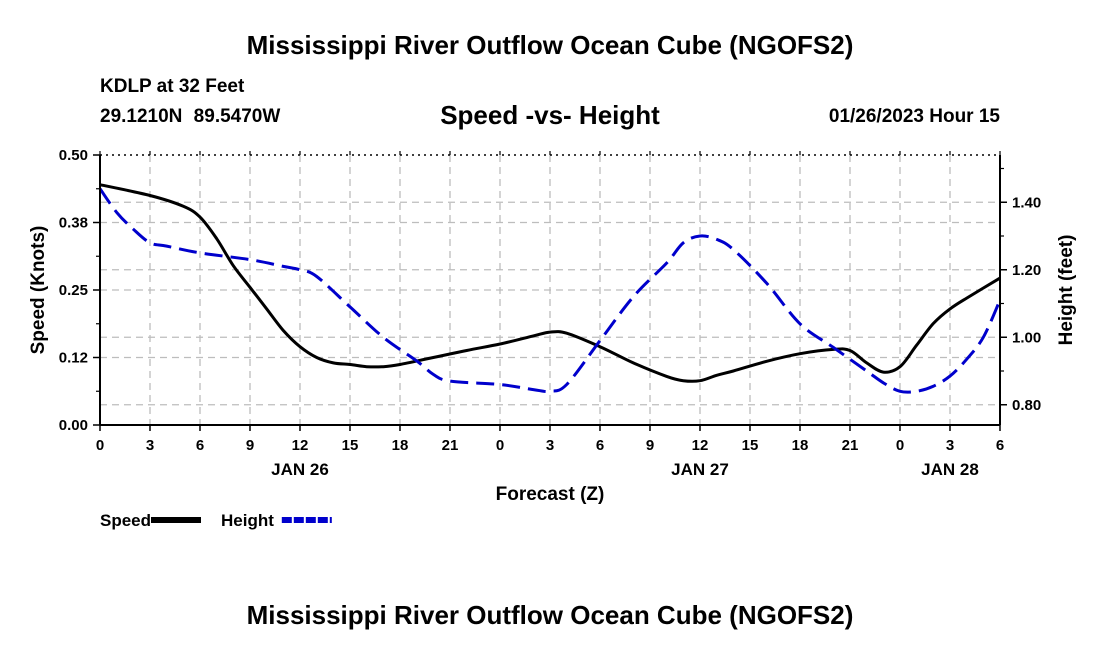 This screenshot has width=1100, height=650. What do you see at coordinates (300, 469) in the screenshot?
I see `date-label: JAN 26` at bounding box center [300, 469].